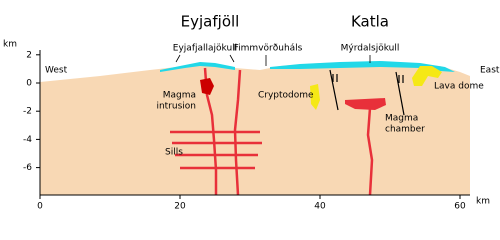 The image size is (500, 240). Describe the element at coordinates (273, 60) in the screenshot. I see `label-arrows` at that location.